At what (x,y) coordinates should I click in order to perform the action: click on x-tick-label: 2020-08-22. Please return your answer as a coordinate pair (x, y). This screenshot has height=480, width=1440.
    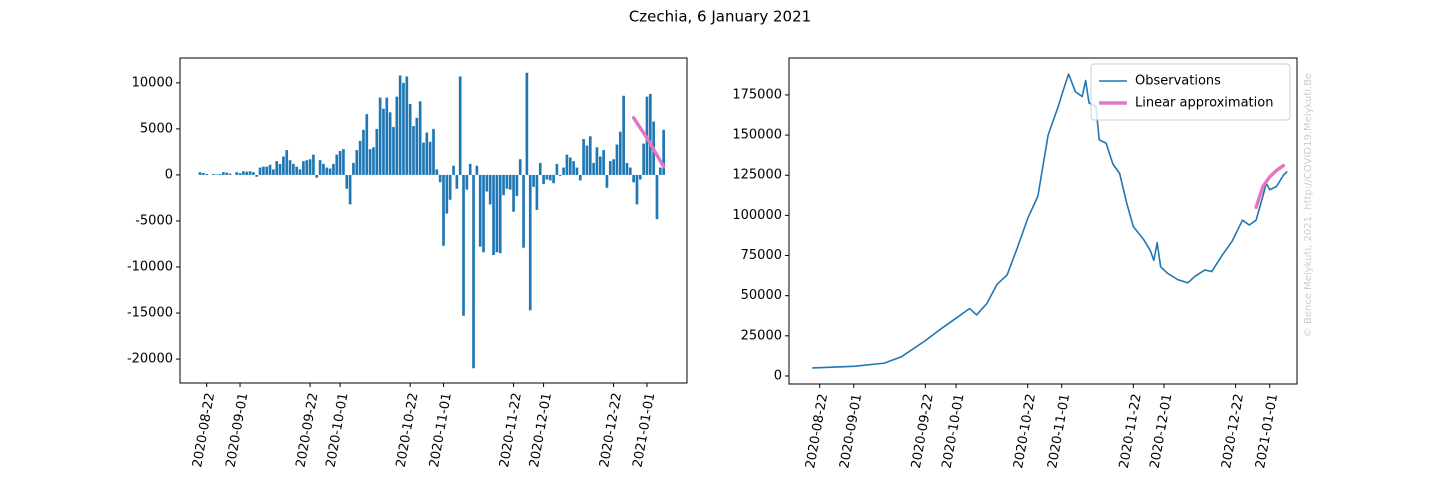
    Looking at the image, I should click on (204, 430).